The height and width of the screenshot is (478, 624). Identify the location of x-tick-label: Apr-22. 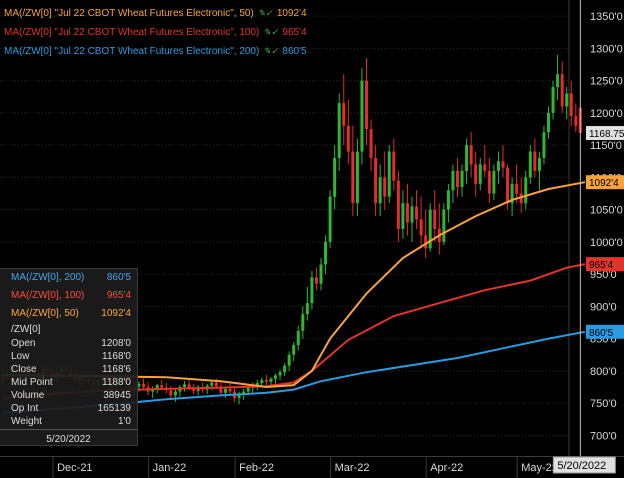
(446, 468).